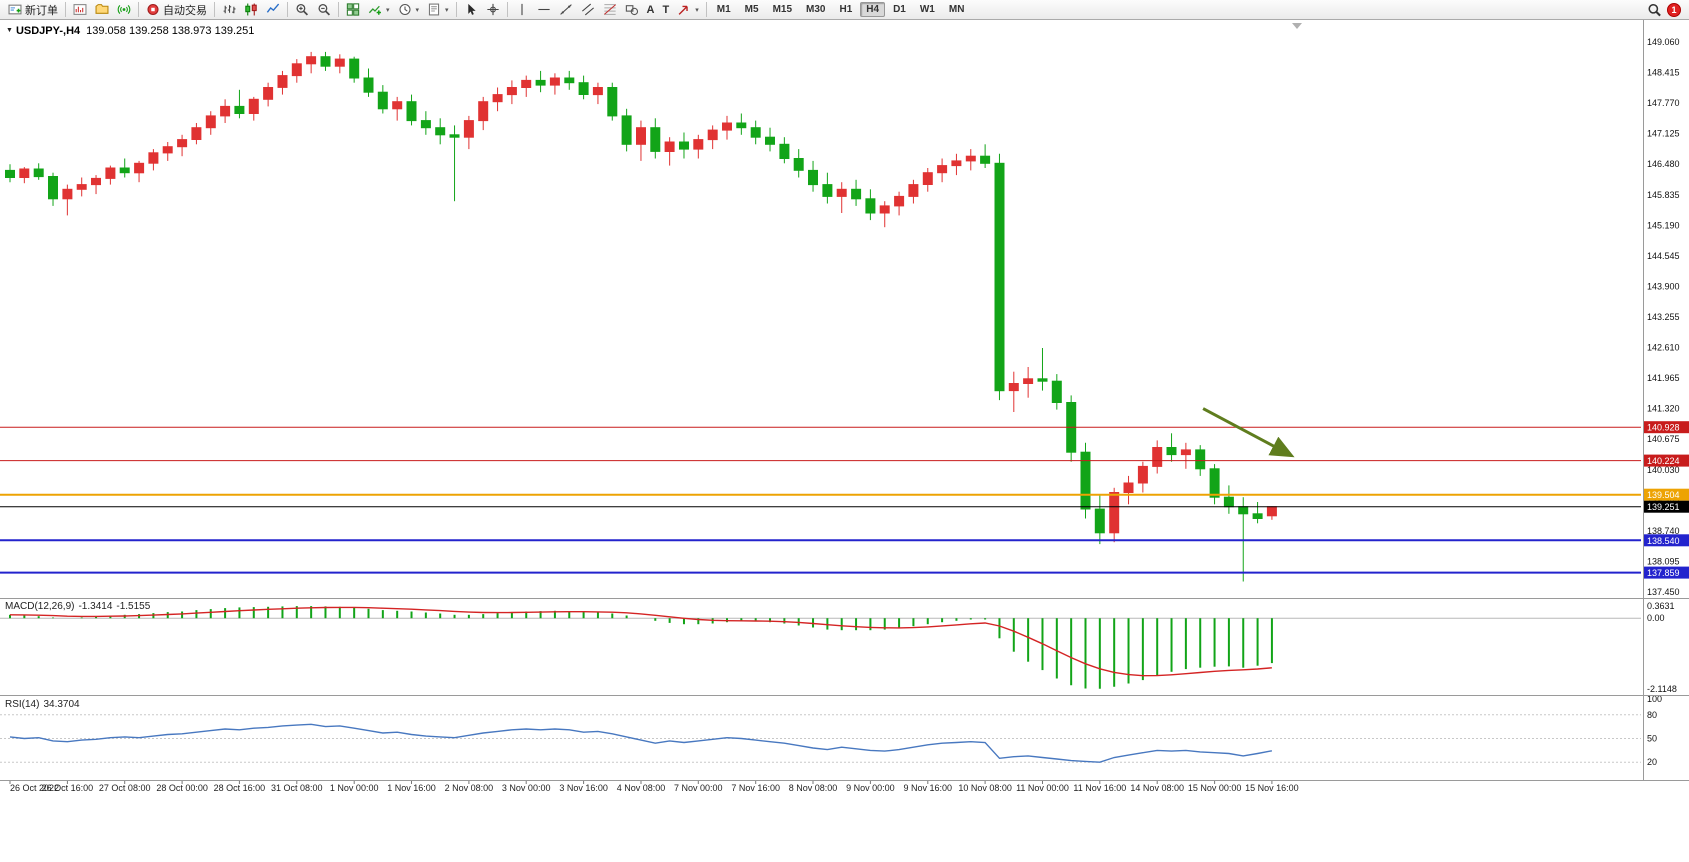 The height and width of the screenshot is (862, 1689). Describe the element at coordinates (41, 10) in the screenshot. I see `new-order-button-label: 新订单` at that location.